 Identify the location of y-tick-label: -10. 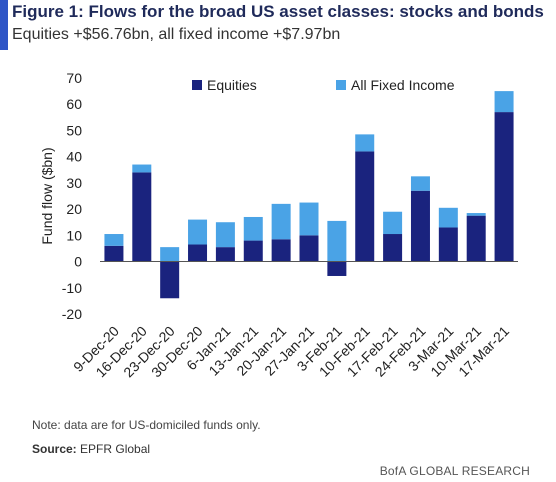
(72, 288).